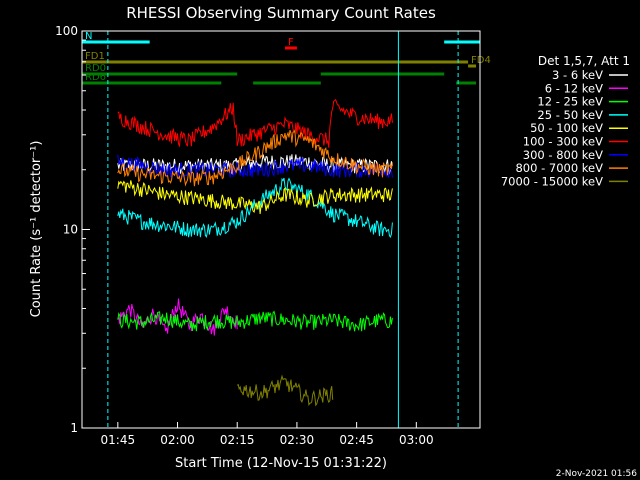 Image resolution: width=640 pixels, height=480 pixels. Describe the element at coordinates (281, 463) in the screenshot. I see `x-axis-label: Start Time (12-Nov-15 01:31:22)` at that location.